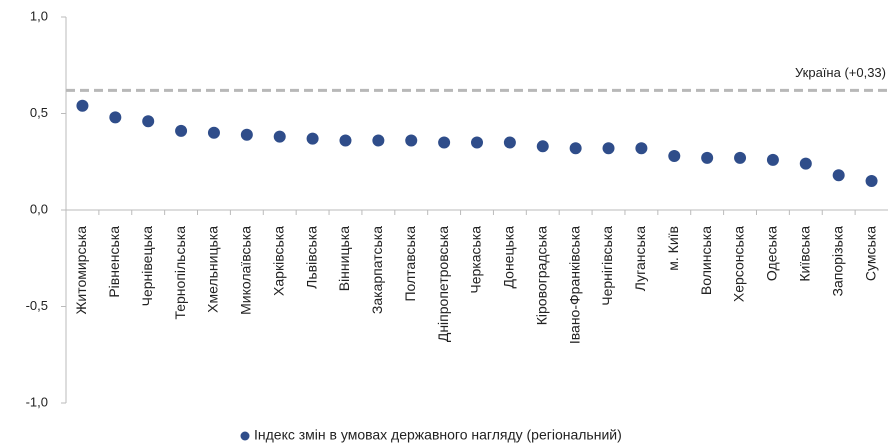  What do you see at coordinates (443, 284) in the screenshot?
I see `x-tick-label: Дніпропетровська` at bounding box center [443, 284].